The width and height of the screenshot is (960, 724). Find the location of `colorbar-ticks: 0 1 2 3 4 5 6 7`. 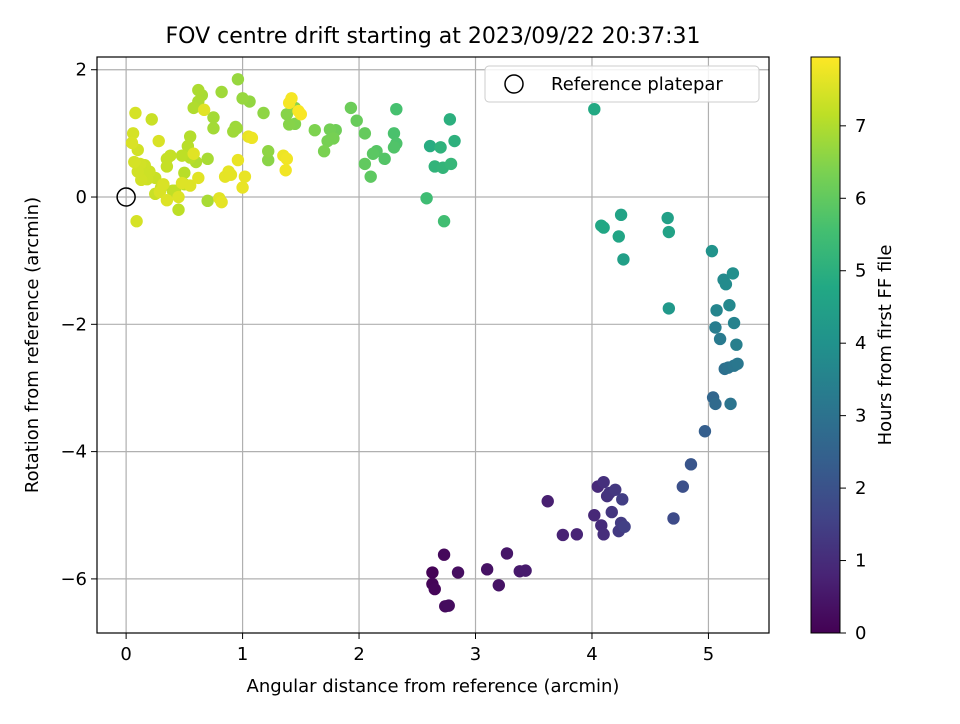

colorbar-ticks: 0 1 2 3 4 5 6 7 is located at coordinates (853, 380).